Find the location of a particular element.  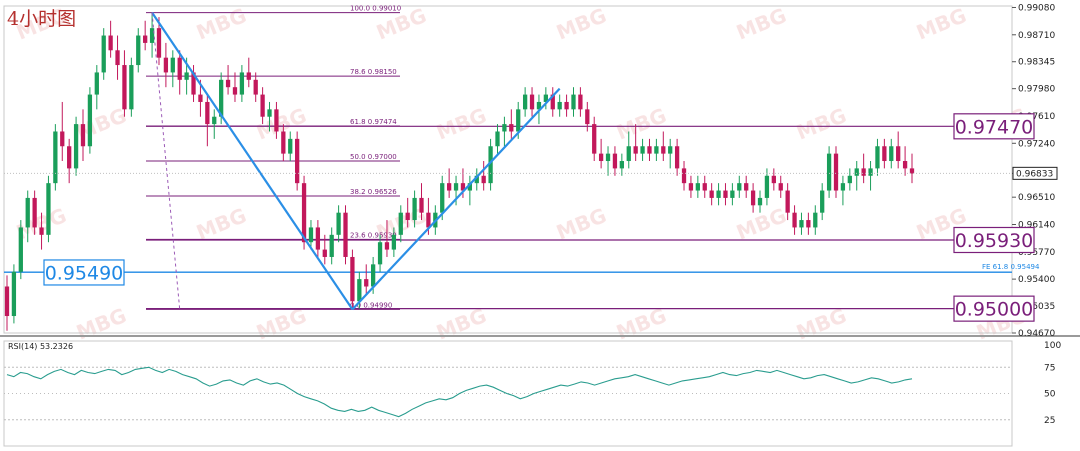

chart-title: 4小时图 is located at coordinates (41, 19).